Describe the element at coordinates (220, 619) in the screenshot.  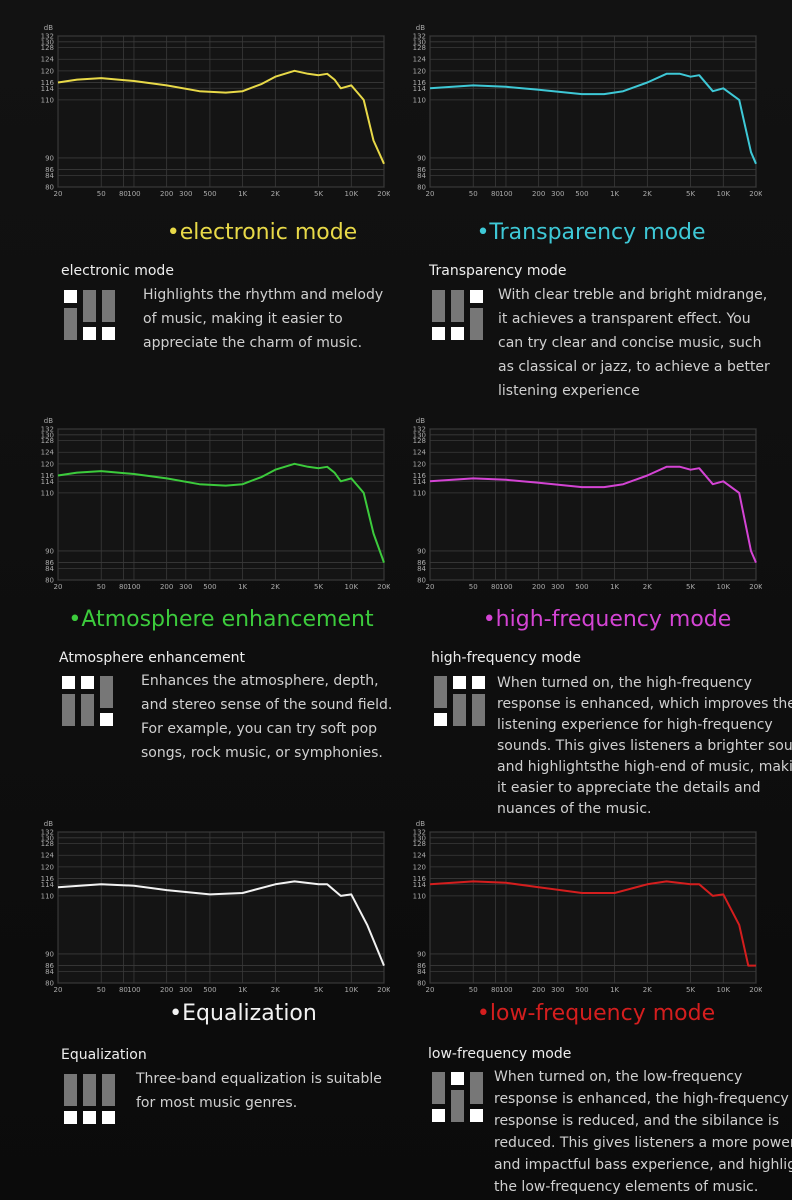
I see `mode-title: Atmosphere enhancement` at that location.